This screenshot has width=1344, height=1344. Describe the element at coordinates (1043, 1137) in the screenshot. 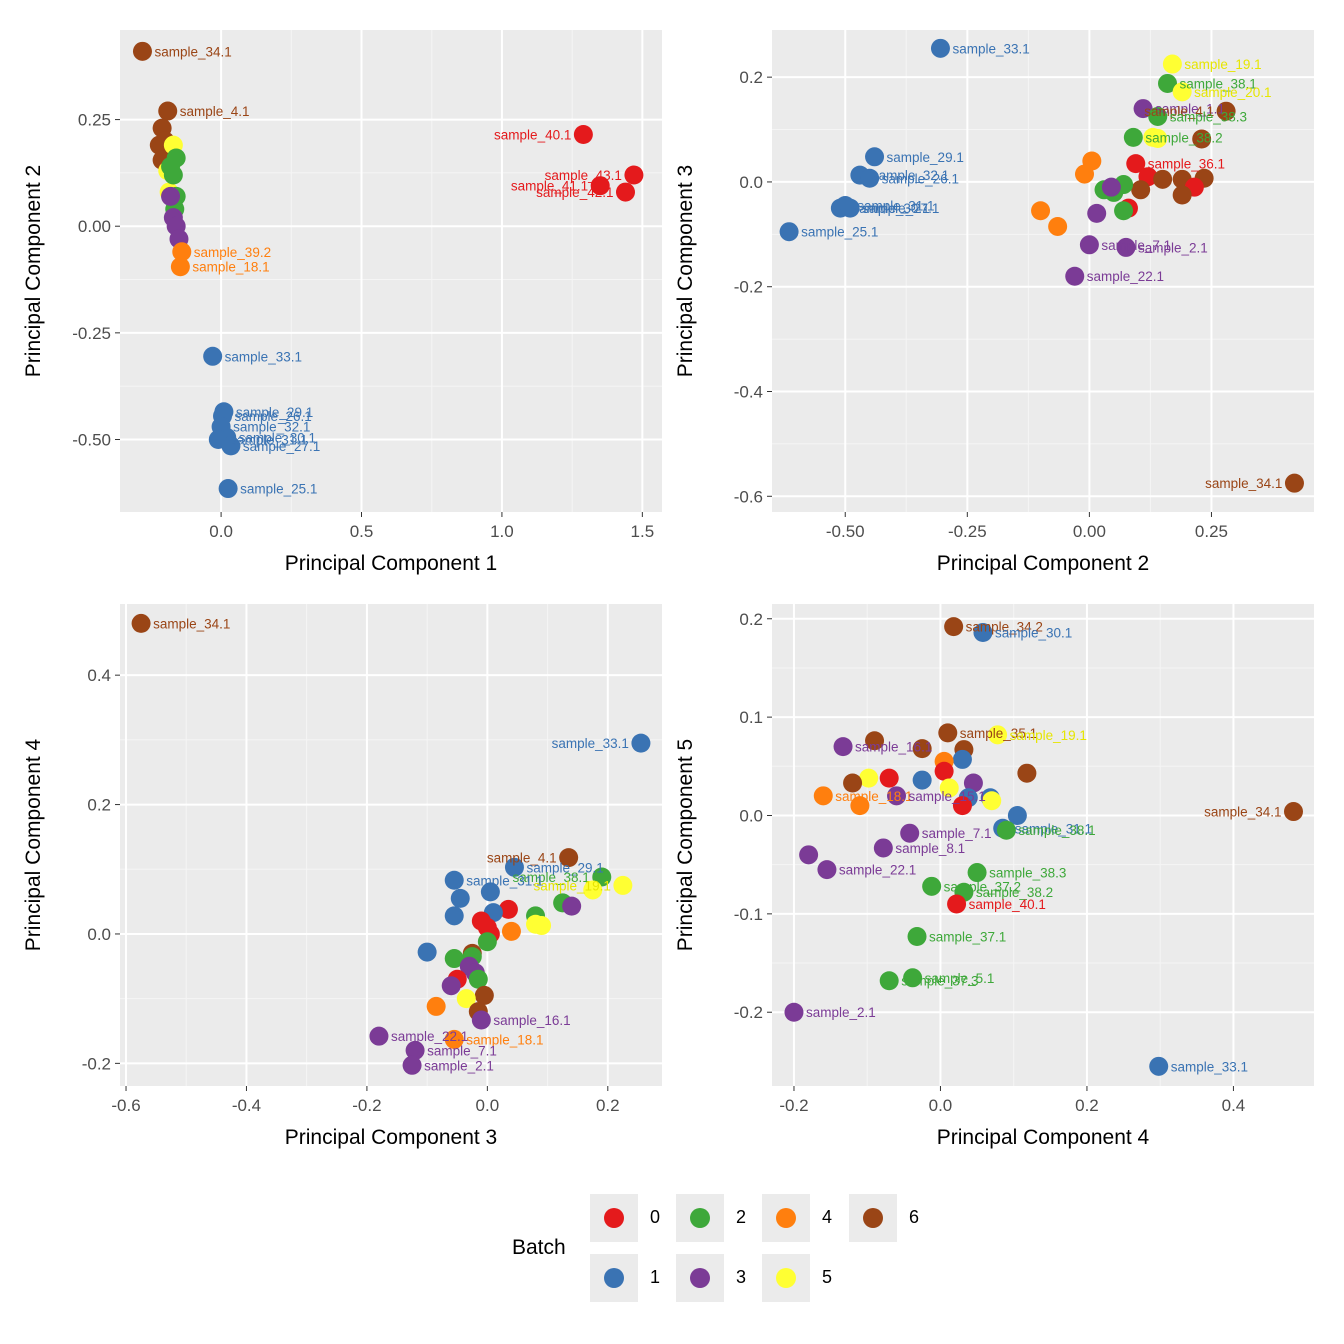

I see `x-axis-title: Principal Component 4` at that location.